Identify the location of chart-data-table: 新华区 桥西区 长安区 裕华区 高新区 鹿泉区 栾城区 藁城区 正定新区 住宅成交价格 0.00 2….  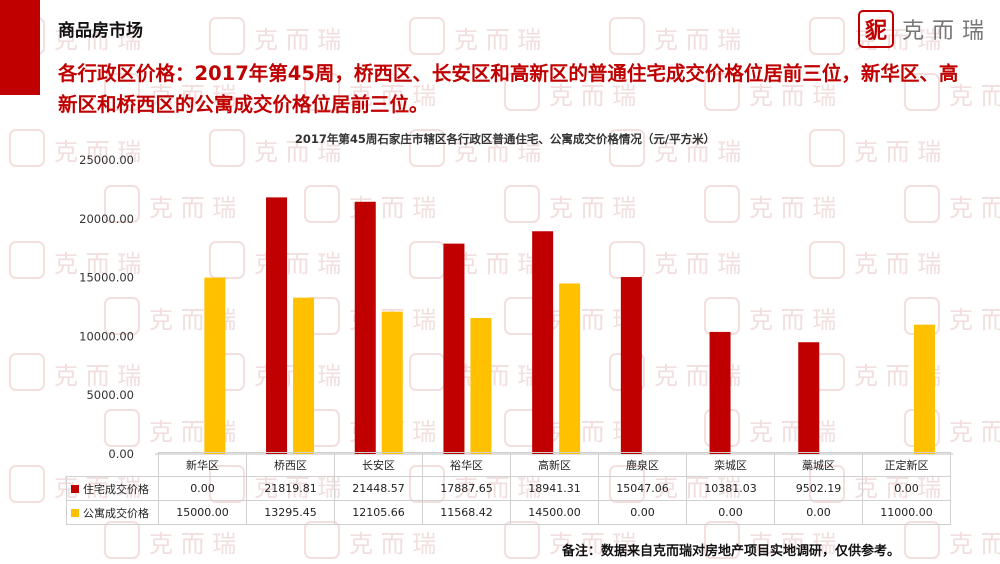
(508, 488).